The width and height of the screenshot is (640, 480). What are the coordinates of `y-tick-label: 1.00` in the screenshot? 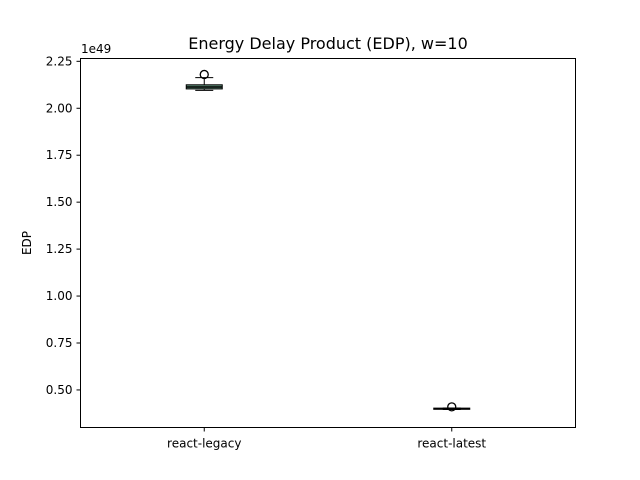 It's located at (59, 296).